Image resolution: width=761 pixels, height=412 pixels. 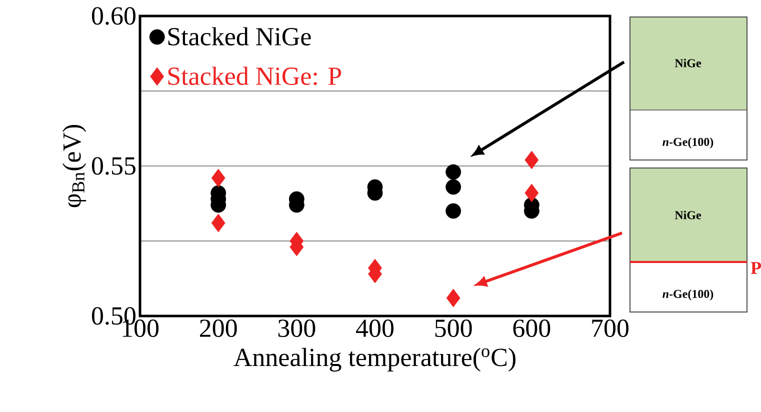 I want to click on x-tick-label: 200, so click(x=218, y=329).